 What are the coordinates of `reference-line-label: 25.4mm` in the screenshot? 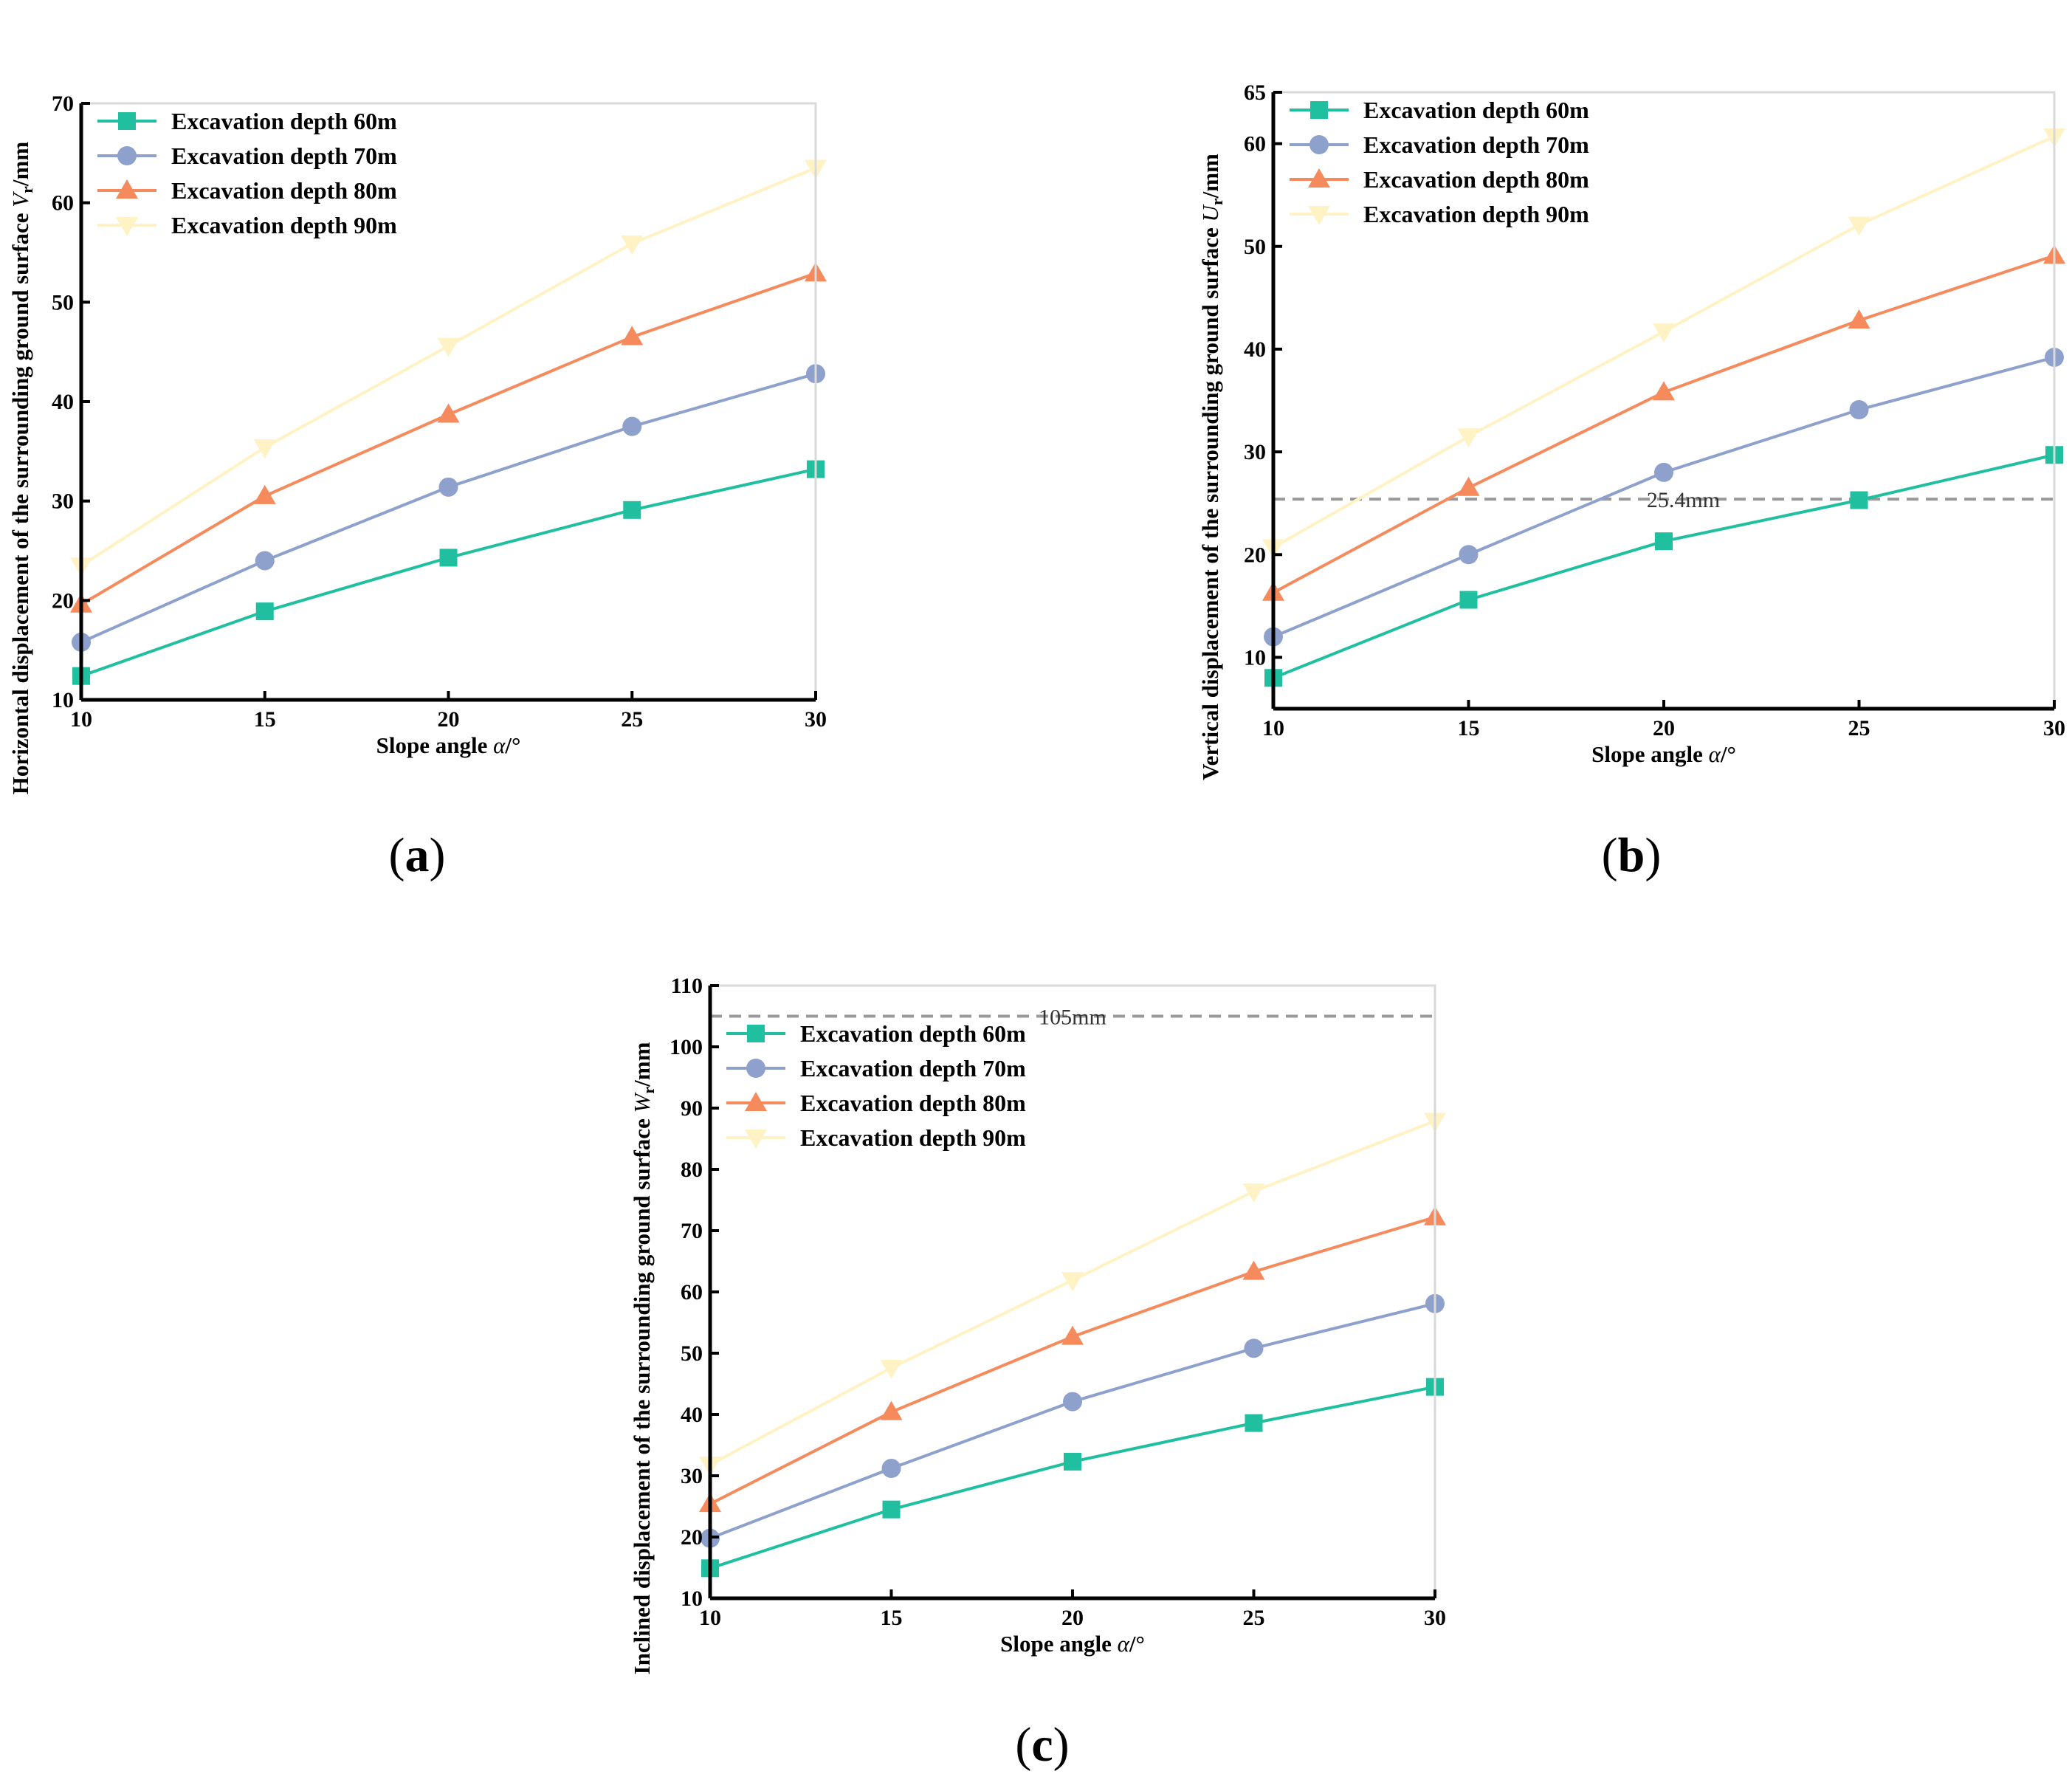 It's located at (1683, 500).